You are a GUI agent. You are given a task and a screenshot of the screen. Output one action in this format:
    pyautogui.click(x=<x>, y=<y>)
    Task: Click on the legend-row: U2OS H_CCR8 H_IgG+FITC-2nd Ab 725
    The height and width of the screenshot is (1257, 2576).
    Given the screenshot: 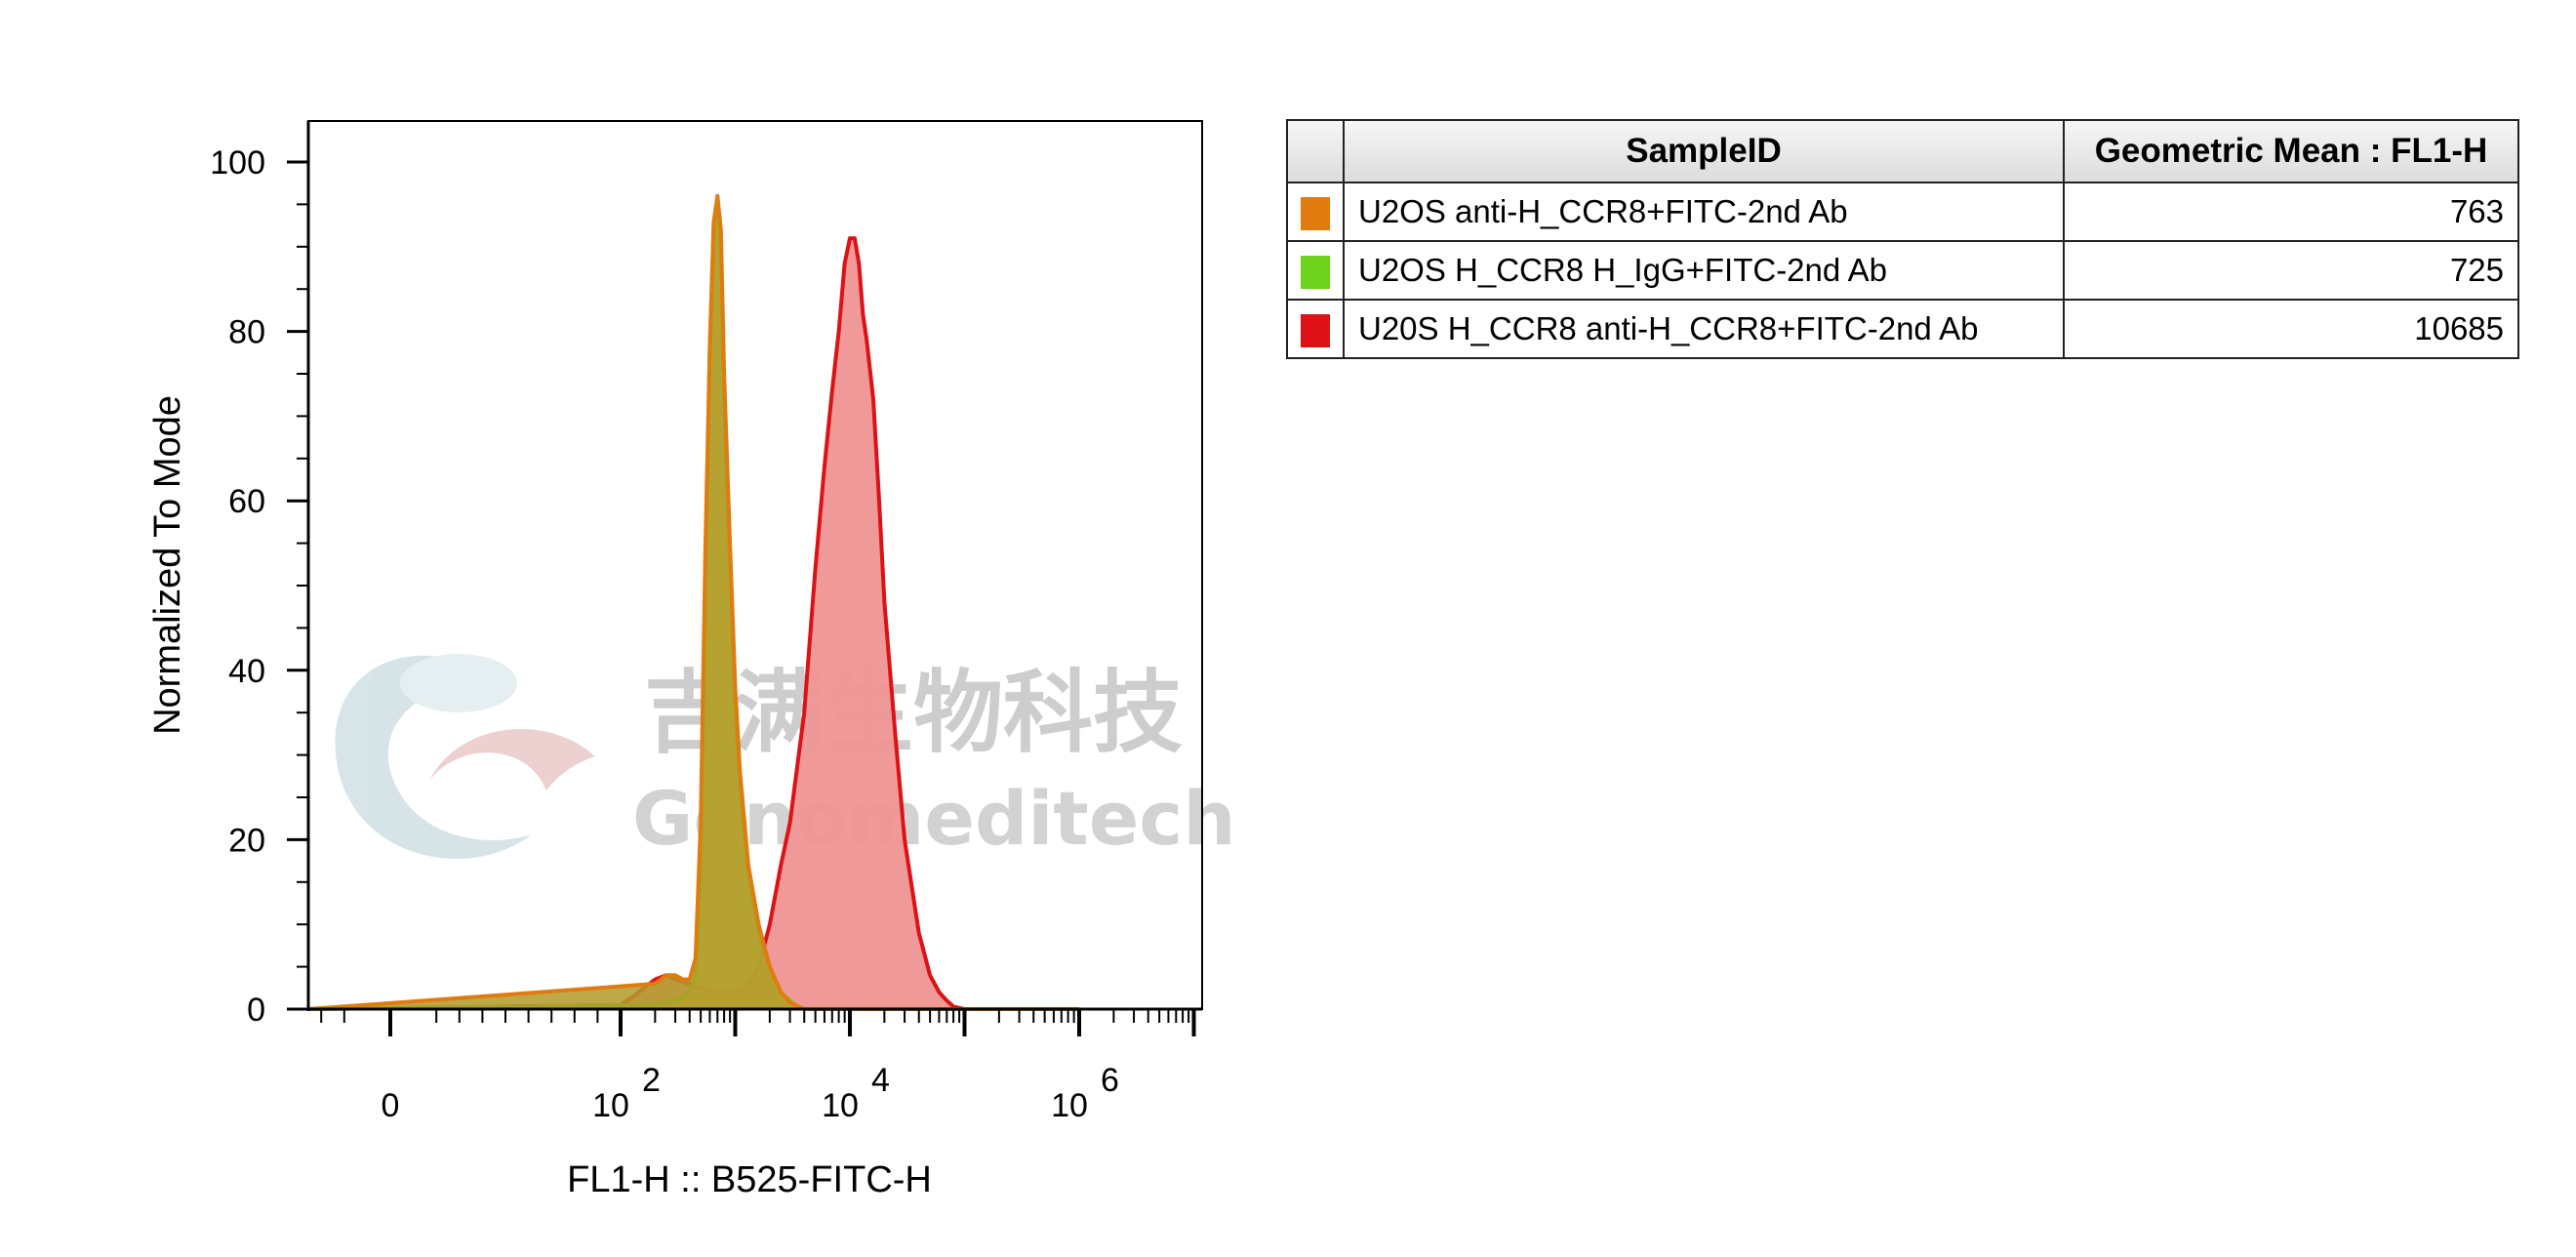 What is the action you would take?
    pyautogui.click(x=1902, y=270)
    